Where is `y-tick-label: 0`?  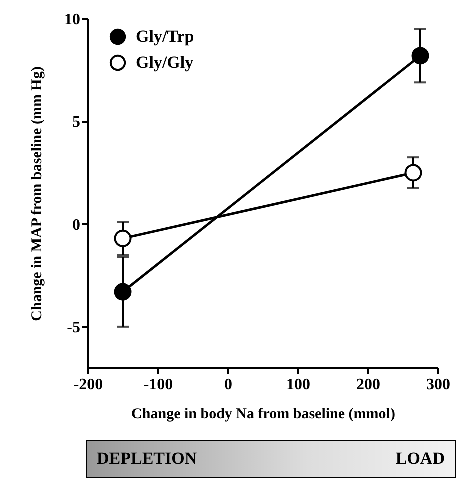 y-tick-label: 0 is located at coordinates (76, 225).